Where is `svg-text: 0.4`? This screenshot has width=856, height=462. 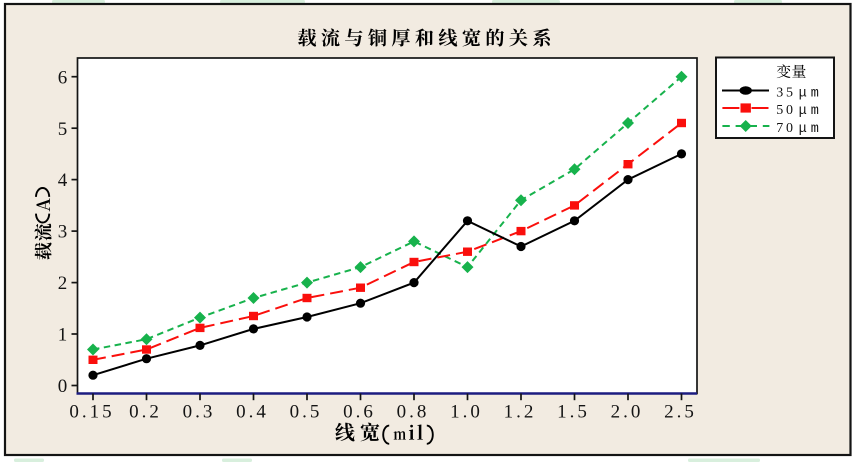
svg-text: 0.4 is located at coordinates (252, 412).